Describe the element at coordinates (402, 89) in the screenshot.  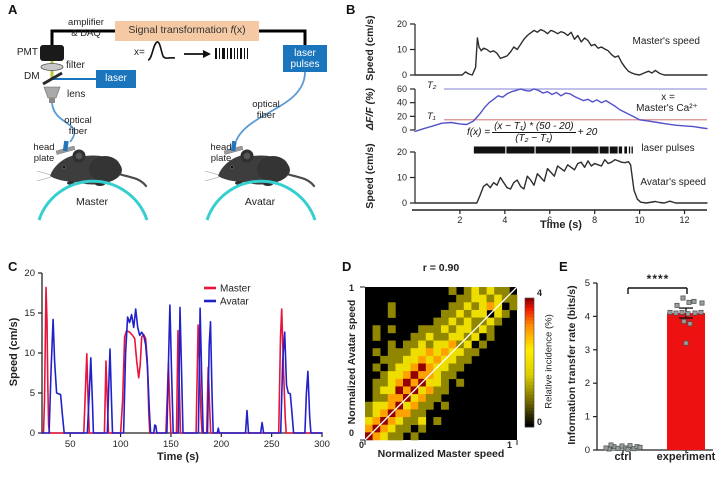
I see `svg-text: 60` at that location.